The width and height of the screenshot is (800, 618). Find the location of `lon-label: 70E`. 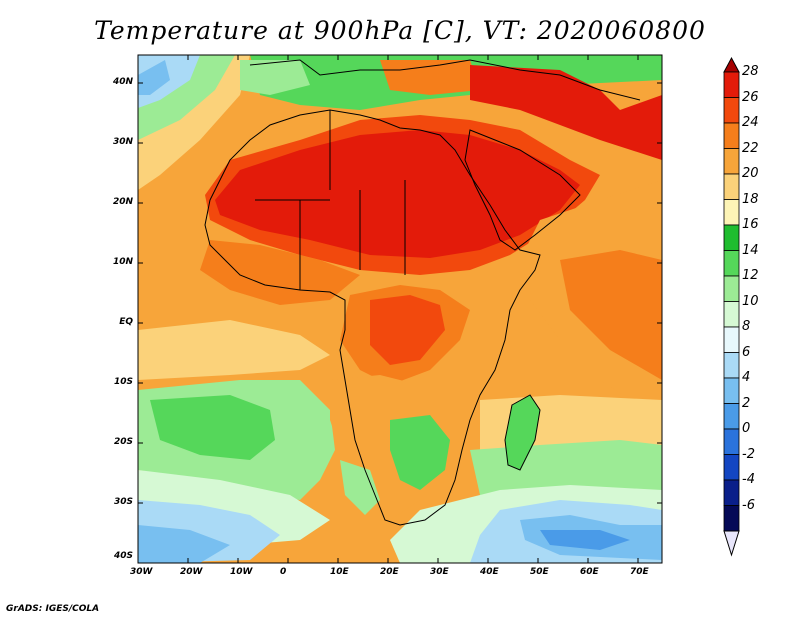

lon-label: 70E is located at coordinates (639, 572).